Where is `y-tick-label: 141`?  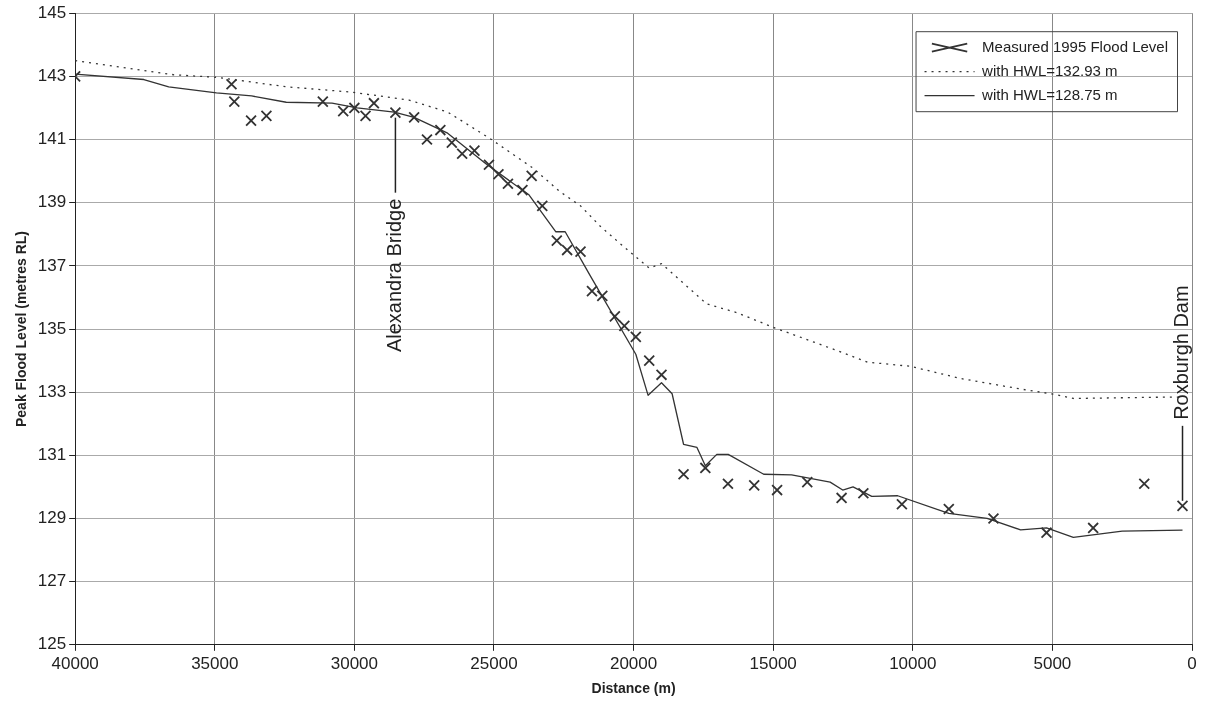 y-tick-label: 141 is located at coordinates (52, 139).